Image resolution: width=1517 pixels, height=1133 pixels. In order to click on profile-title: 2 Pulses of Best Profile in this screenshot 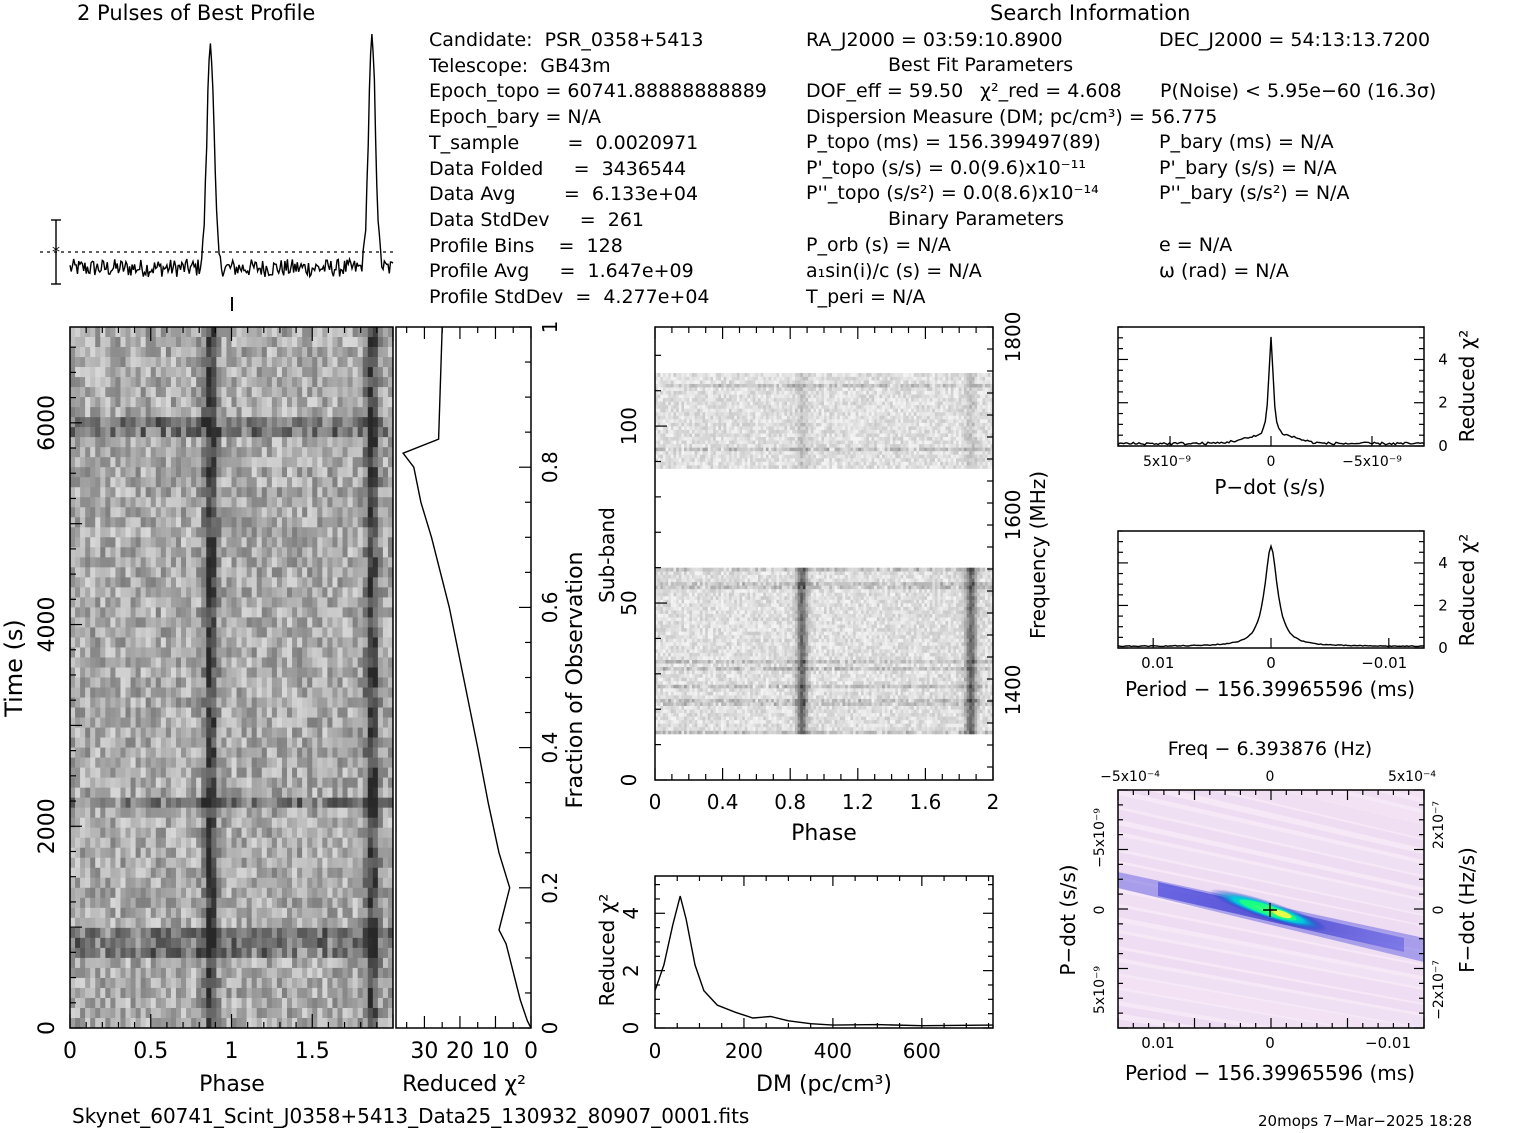, I will do `click(196, 13)`.